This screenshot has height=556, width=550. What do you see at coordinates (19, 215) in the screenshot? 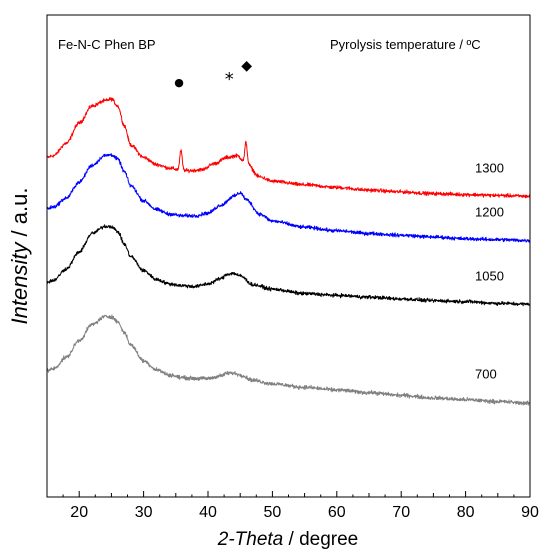
I see `y-axis-title-rest: / a.u.` at bounding box center [19, 215].